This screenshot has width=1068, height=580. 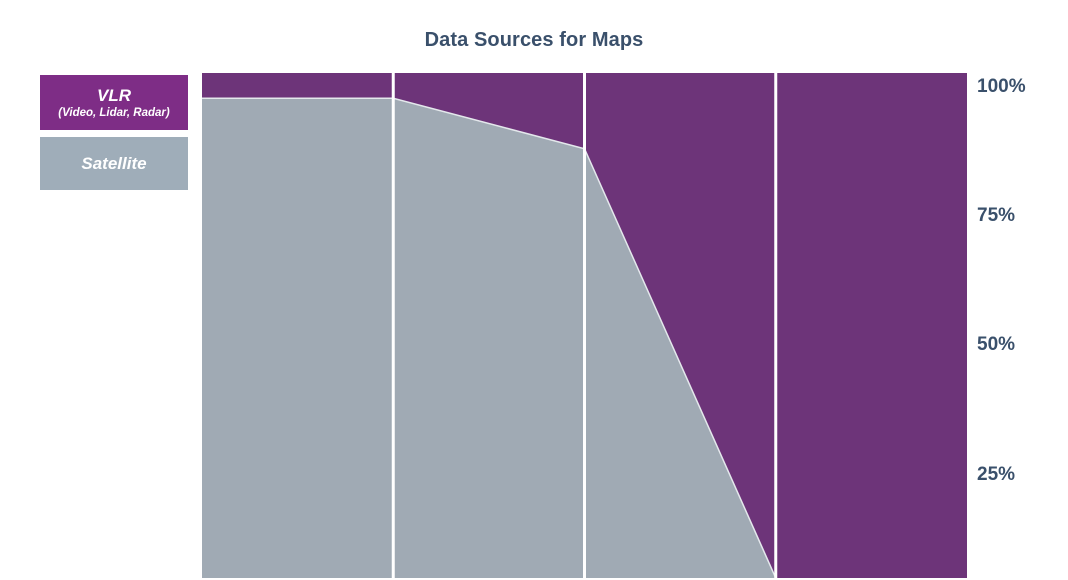 I want to click on legend-vlr-label: VLR, so click(x=114, y=95).